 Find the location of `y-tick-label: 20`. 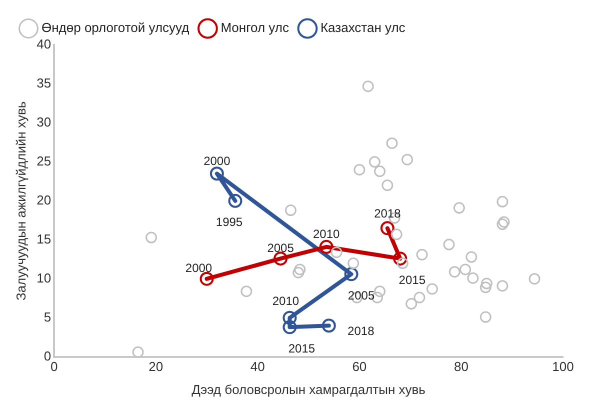

y-tick-label: 20 is located at coordinates (44, 200).